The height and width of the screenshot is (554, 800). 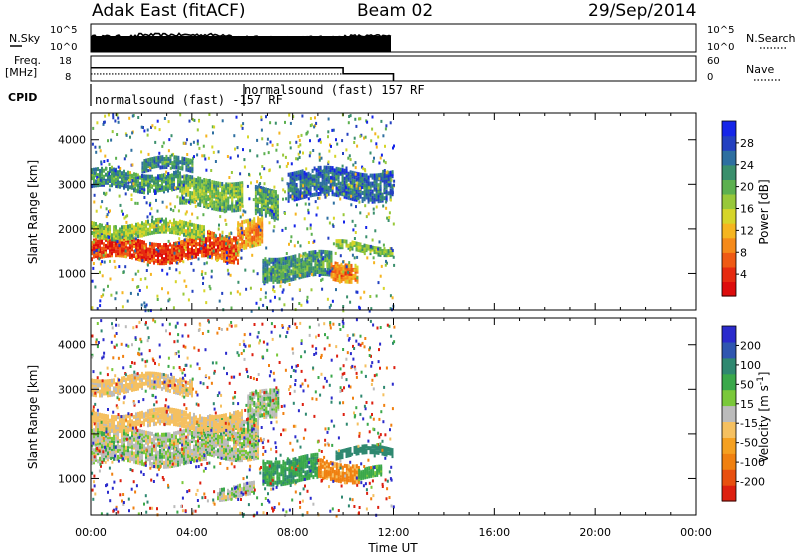 What do you see at coordinates (743, 274) in the screenshot?
I see `colorbar-tick-label: 4` at bounding box center [743, 274].